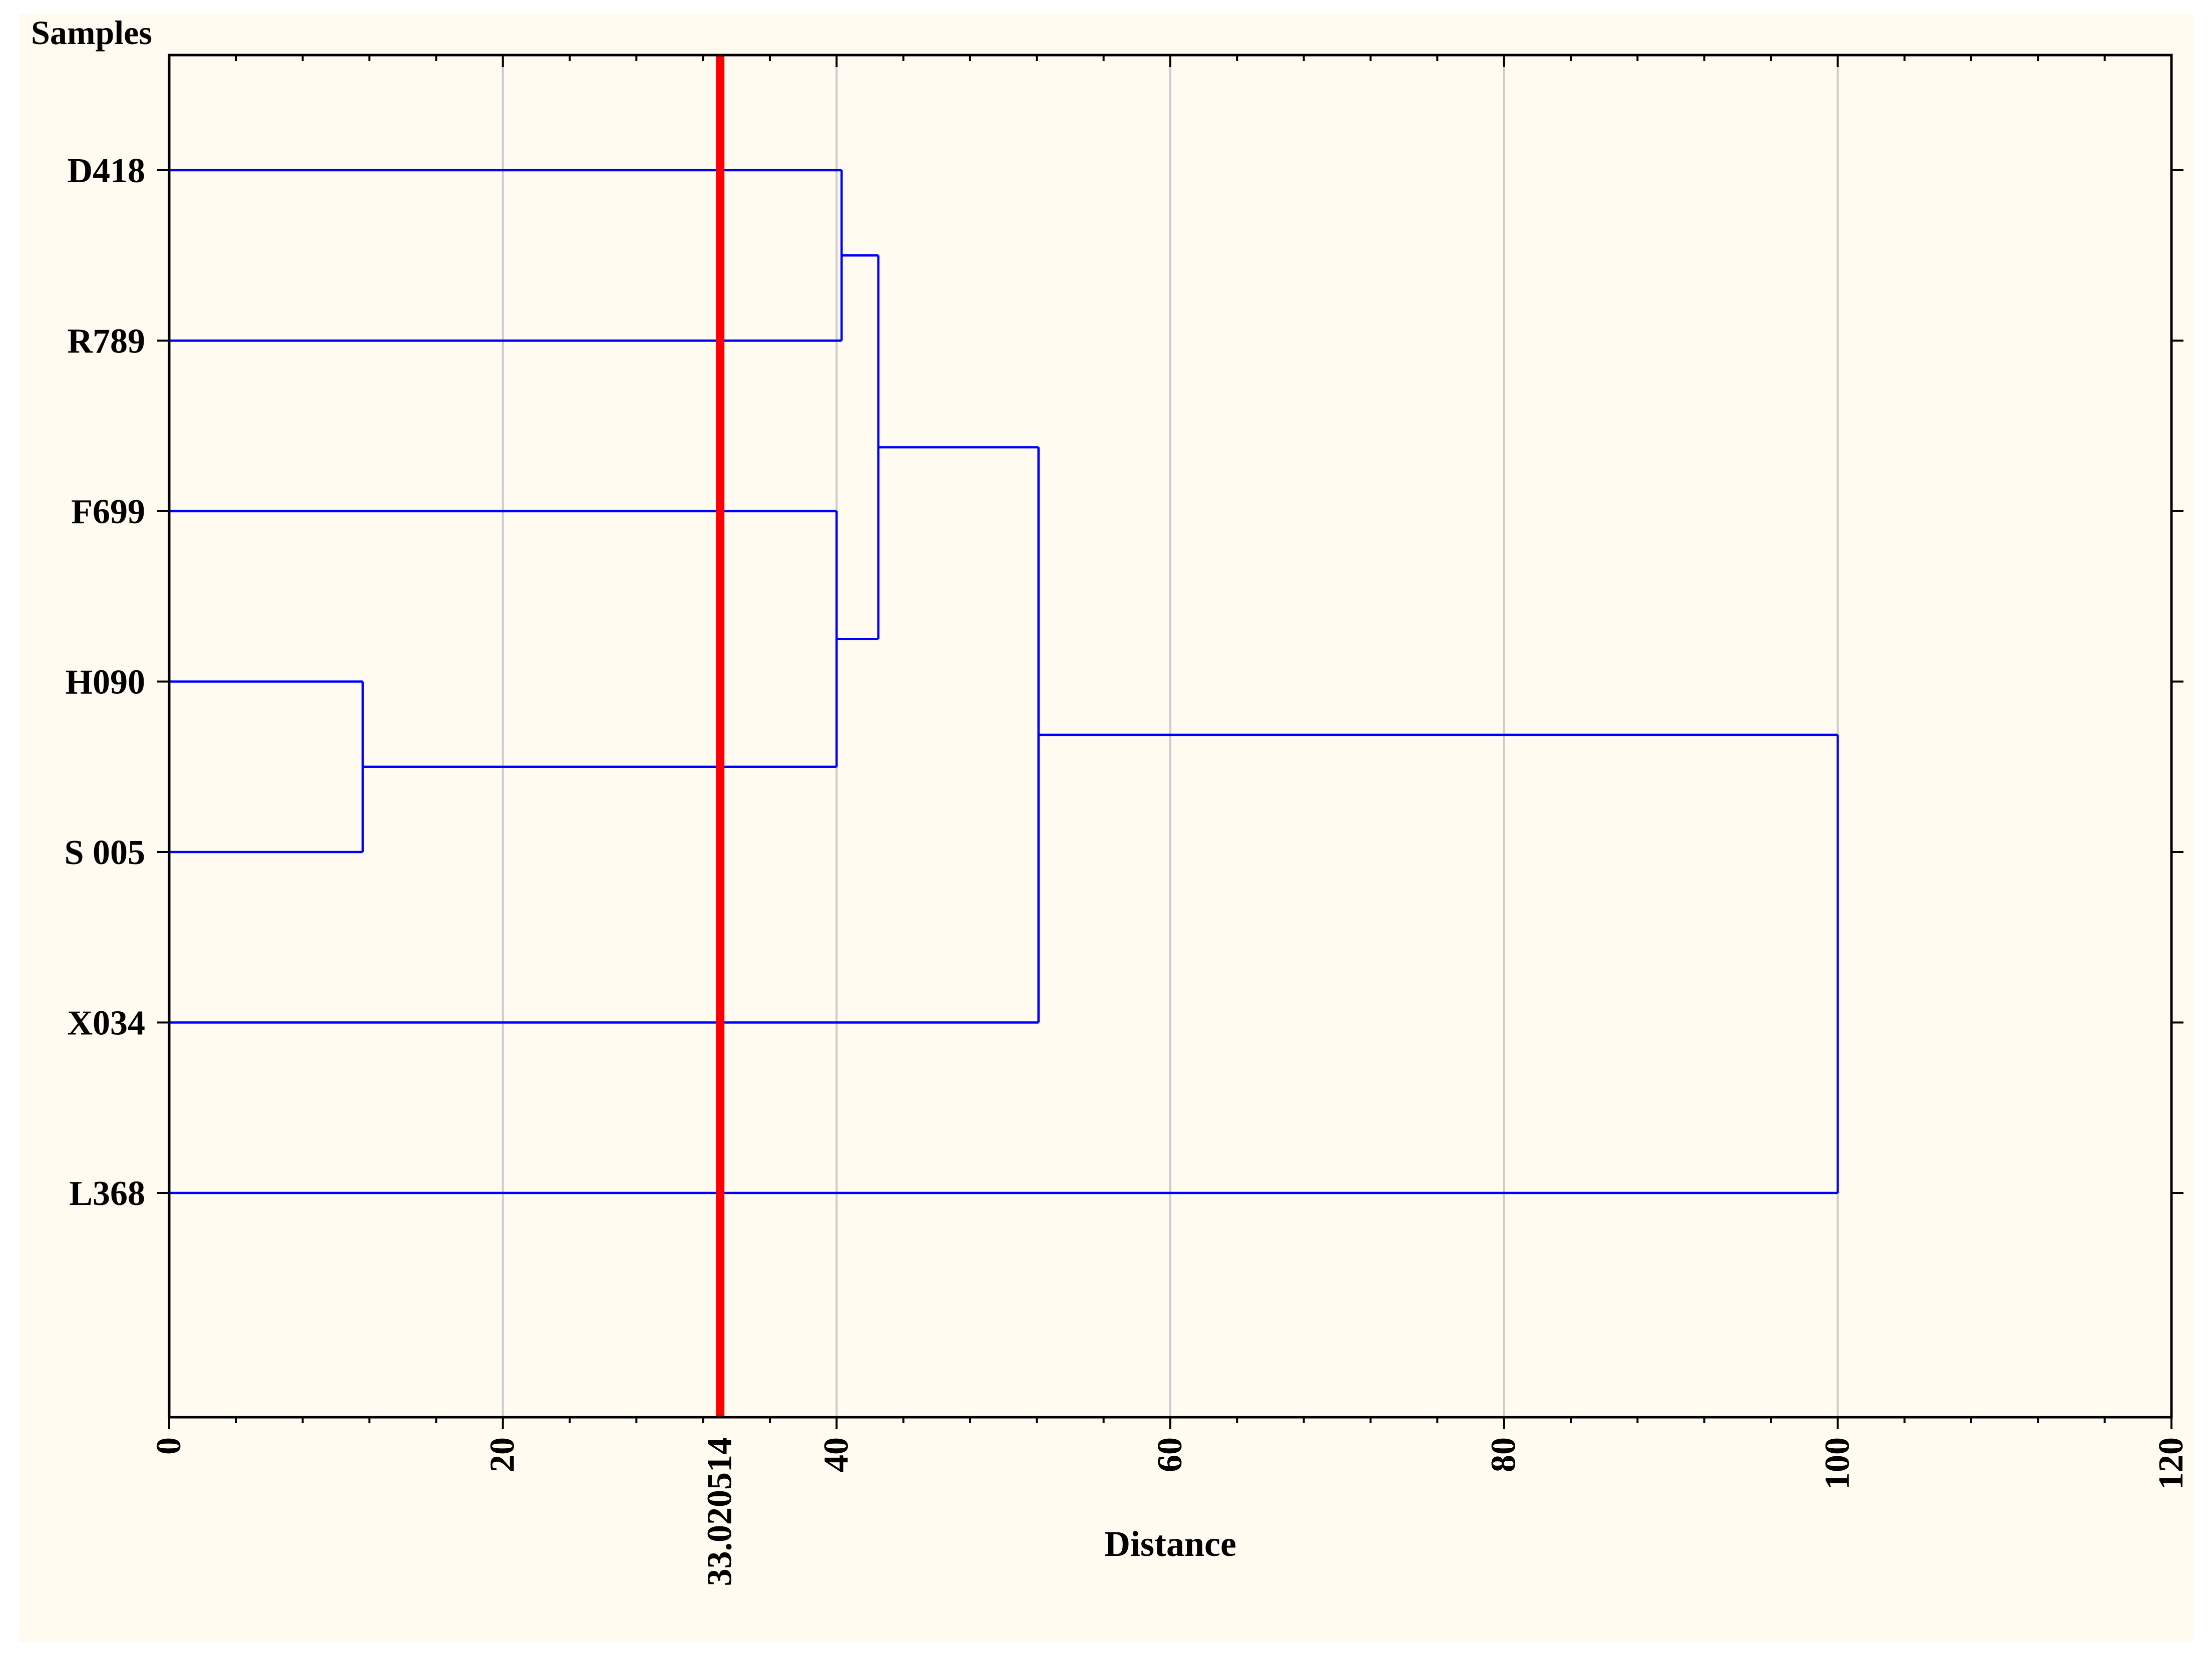  What do you see at coordinates (106, 1023) in the screenshot?
I see `sample-label: X034` at bounding box center [106, 1023].